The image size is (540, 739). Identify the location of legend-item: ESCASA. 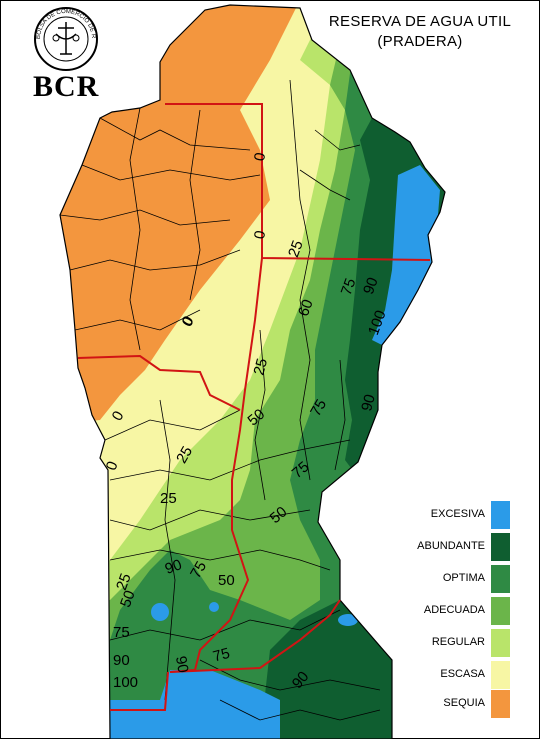
(465, 675).